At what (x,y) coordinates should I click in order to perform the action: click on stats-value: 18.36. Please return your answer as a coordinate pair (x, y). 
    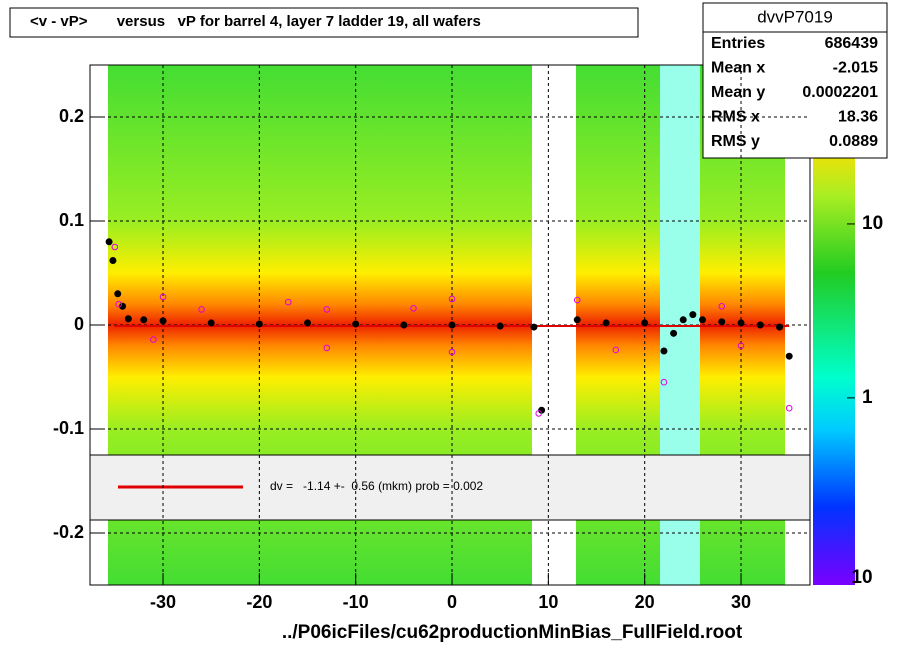
    Looking at the image, I should click on (858, 117).